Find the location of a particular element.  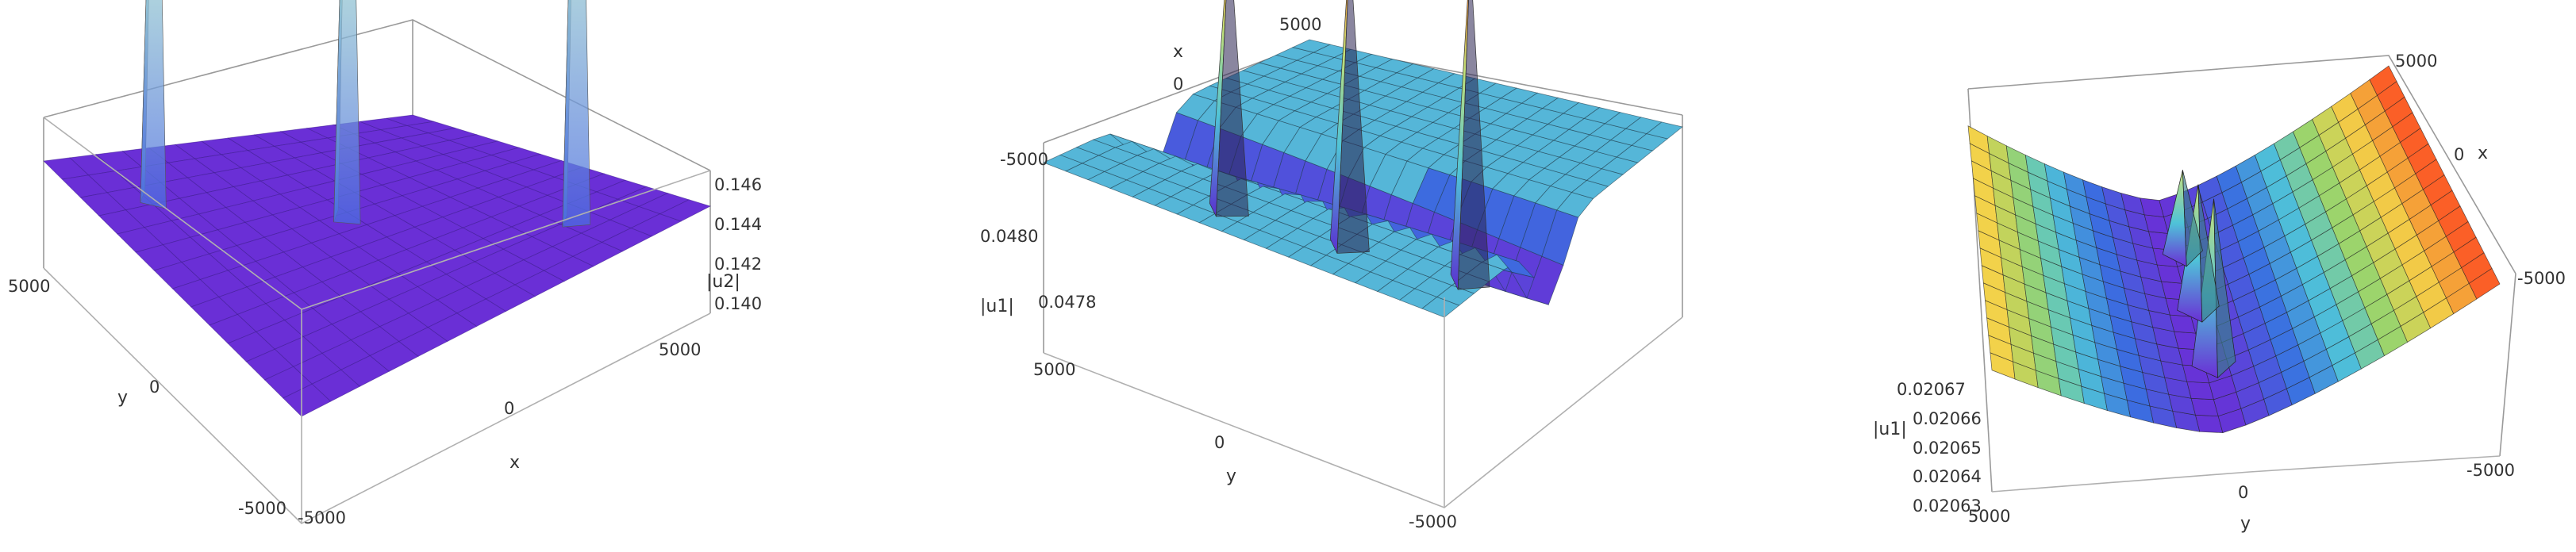

plot3-box-right-vertical is located at coordinates (2507, 365).